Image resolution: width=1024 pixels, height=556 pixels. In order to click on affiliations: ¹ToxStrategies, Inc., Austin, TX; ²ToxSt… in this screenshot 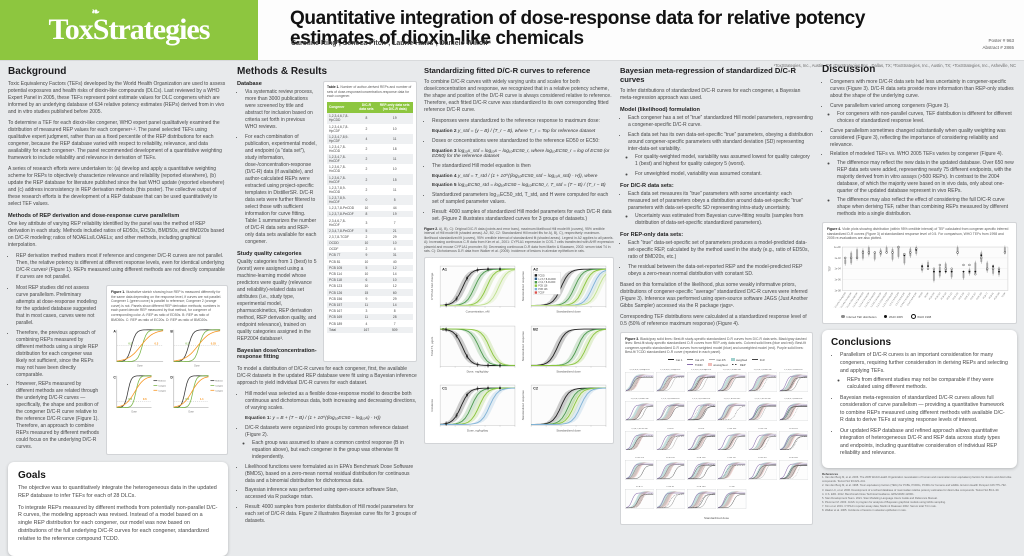, I will do `click(894, 65)`.